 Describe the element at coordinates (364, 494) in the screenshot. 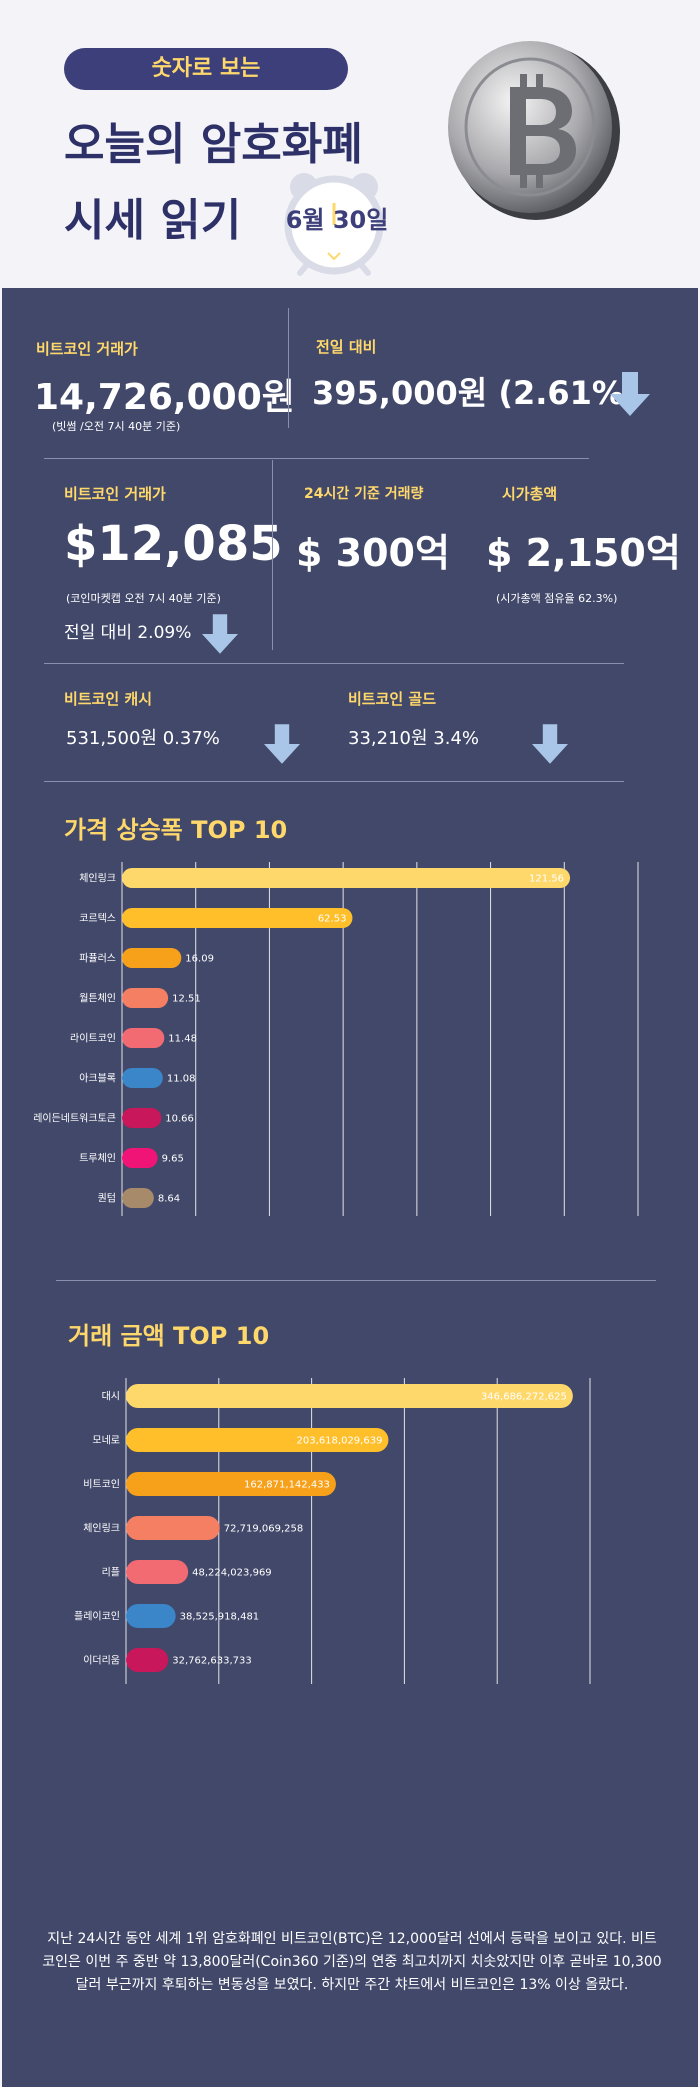

I see `volume-label: 24시간 기준 거래량` at that location.